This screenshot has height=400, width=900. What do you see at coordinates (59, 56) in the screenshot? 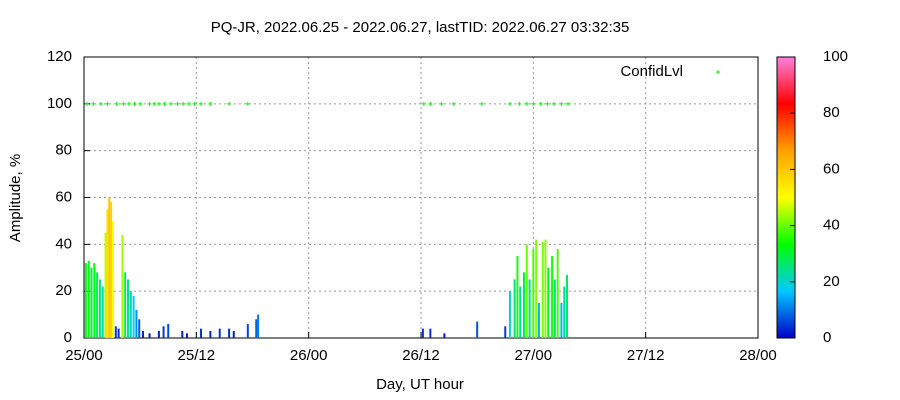
I see `y-tick-label: 120` at bounding box center [59, 56].